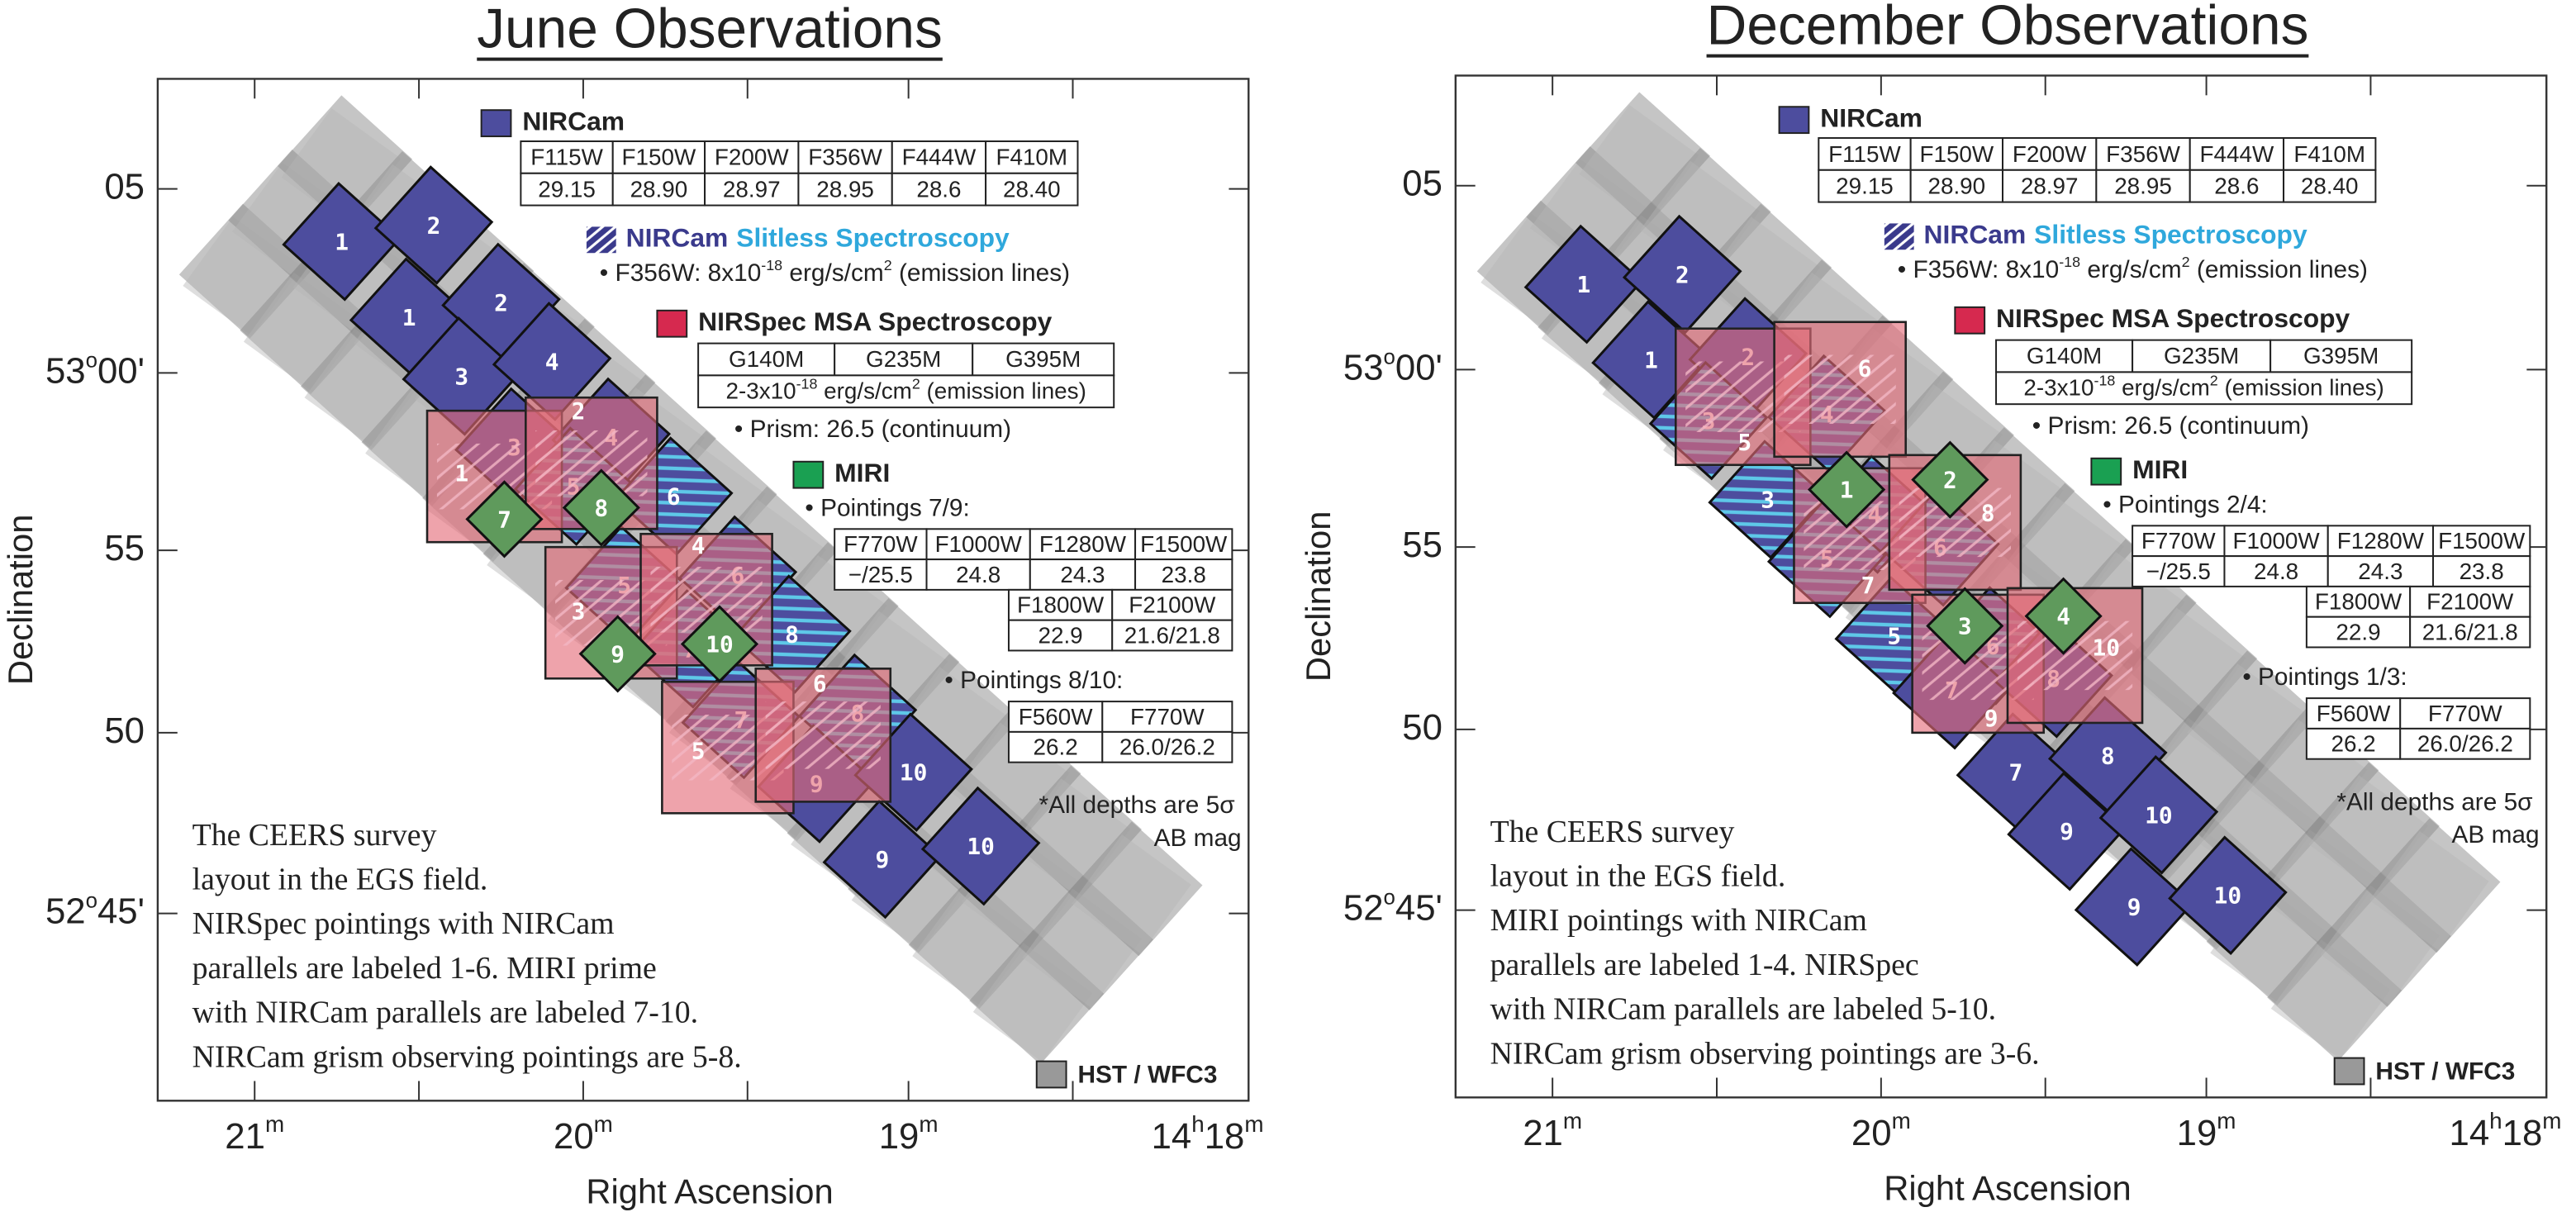 This screenshot has height=1231, width=2576. What do you see at coordinates (2470, 602) in the screenshot?
I see `table-text: F2100W` at bounding box center [2470, 602].